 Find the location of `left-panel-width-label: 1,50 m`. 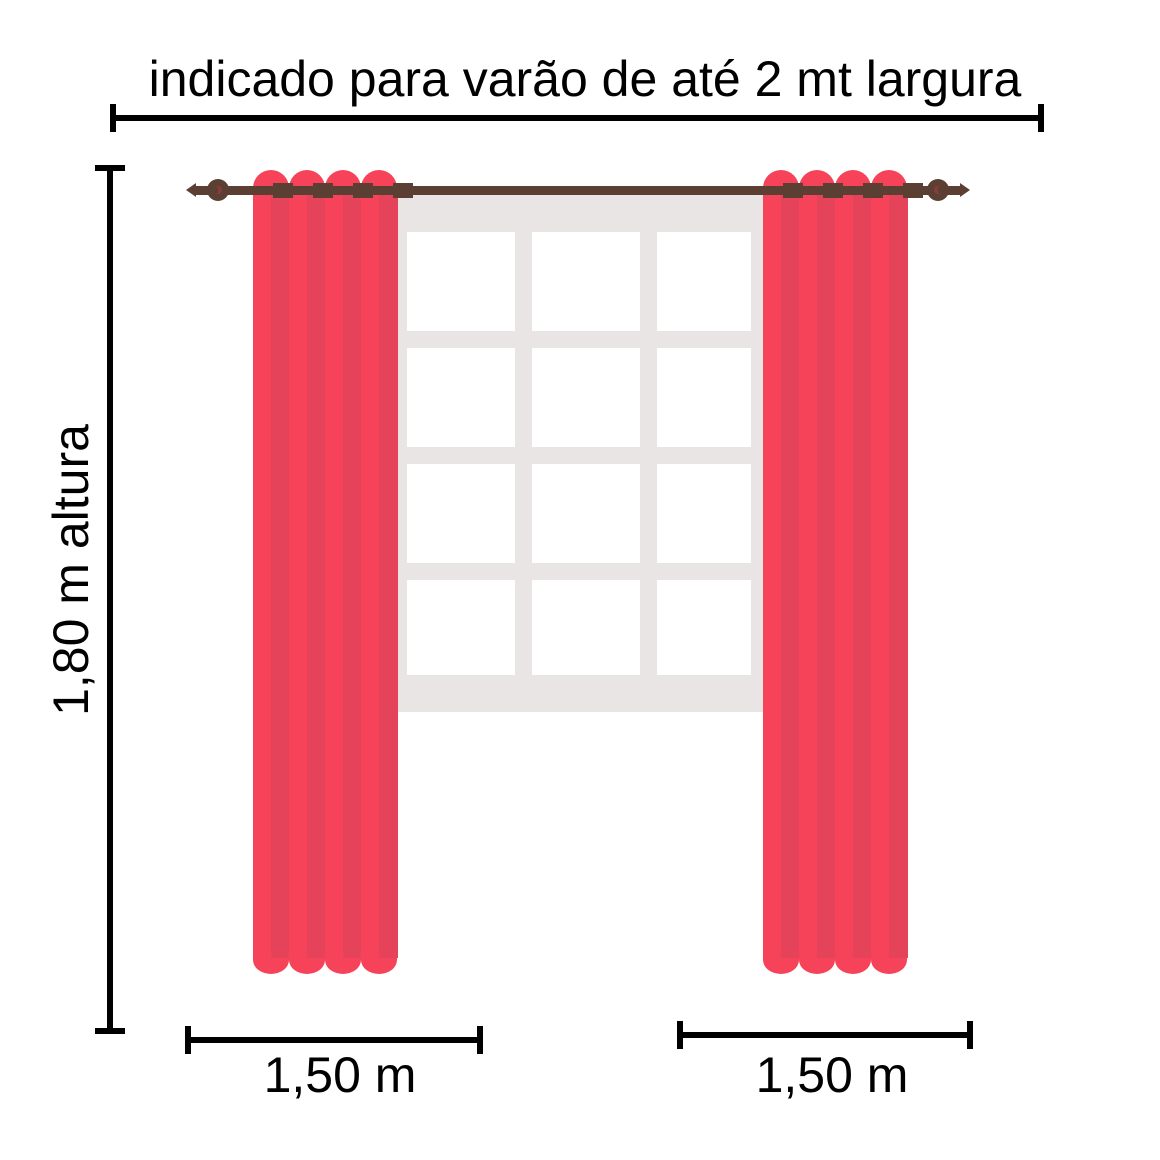

left-panel-width-label: 1,50 m is located at coordinates (340, 1075).